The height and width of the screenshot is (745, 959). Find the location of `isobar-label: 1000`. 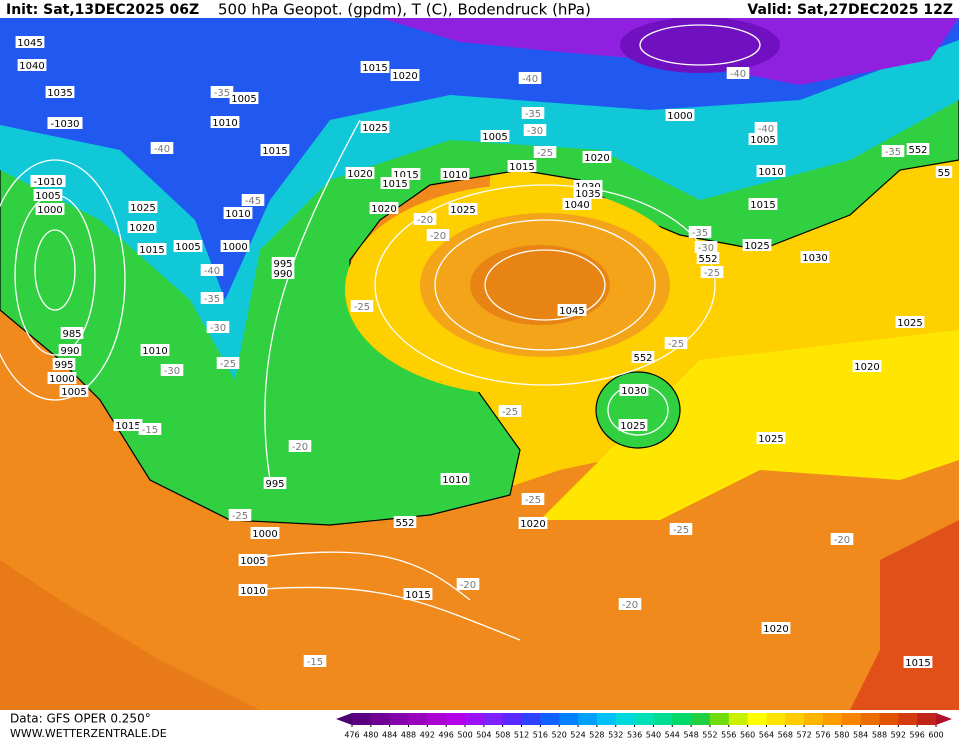

isobar-label: 1000 is located at coordinates (49, 210).